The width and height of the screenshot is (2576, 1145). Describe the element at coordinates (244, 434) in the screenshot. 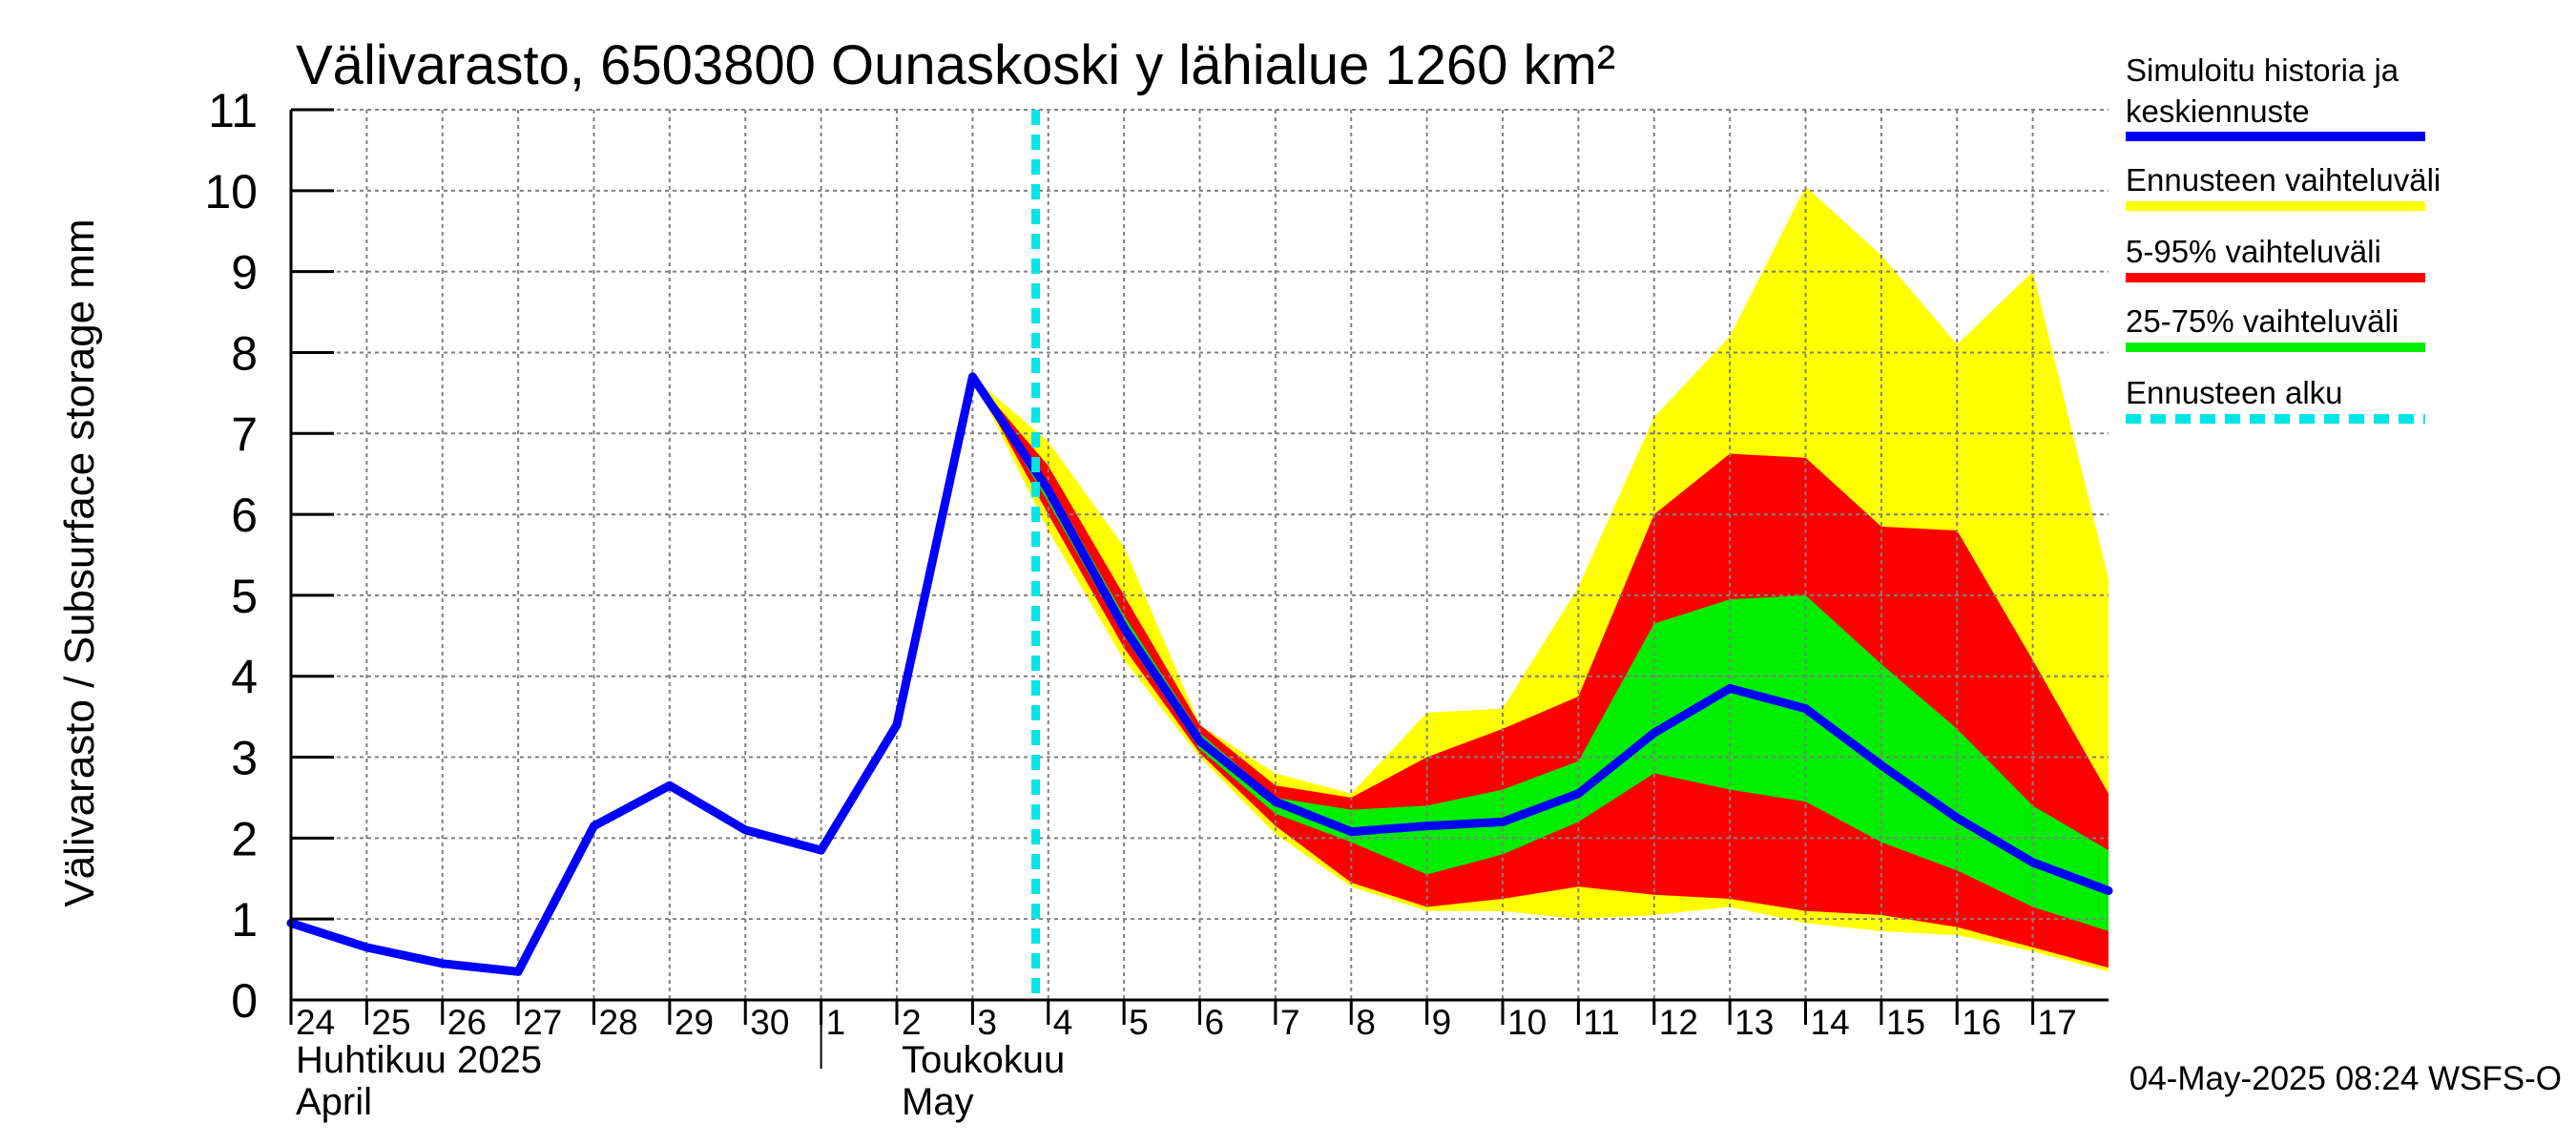

I see `y-tick-label: 7` at that location.